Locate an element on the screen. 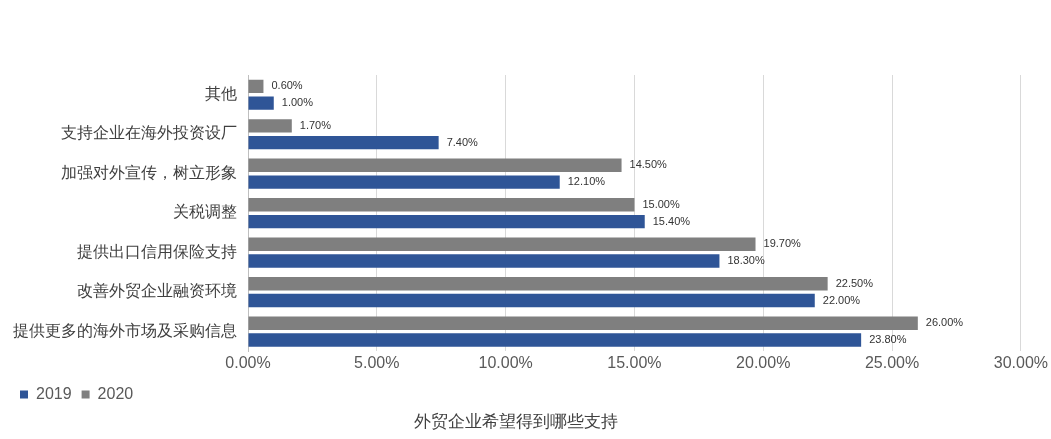 The height and width of the screenshot is (439, 1051). x-tick-label: 10.00% is located at coordinates (505, 363).